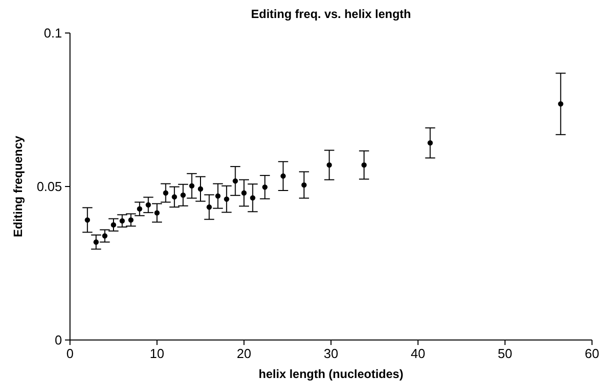 Image resolution: width=600 pixels, height=388 pixels. I want to click on x-tick-label: 20, so click(244, 353).